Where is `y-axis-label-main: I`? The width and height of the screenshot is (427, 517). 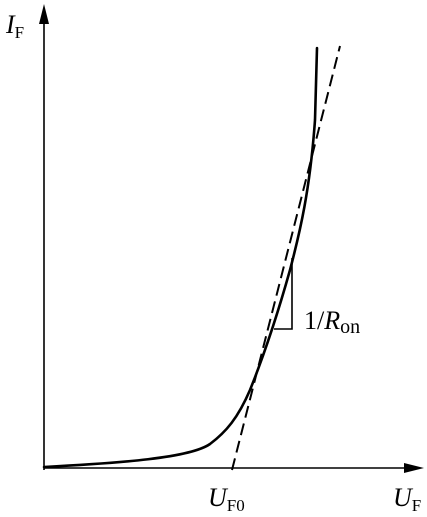 y-axis-label-main: I is located at coordinates (10, 24).